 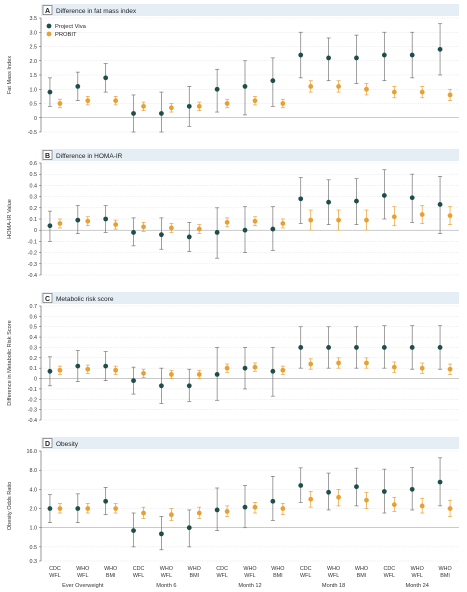 I want to click on panel-title: Metabolic risk score, so click(x=85, y=299).